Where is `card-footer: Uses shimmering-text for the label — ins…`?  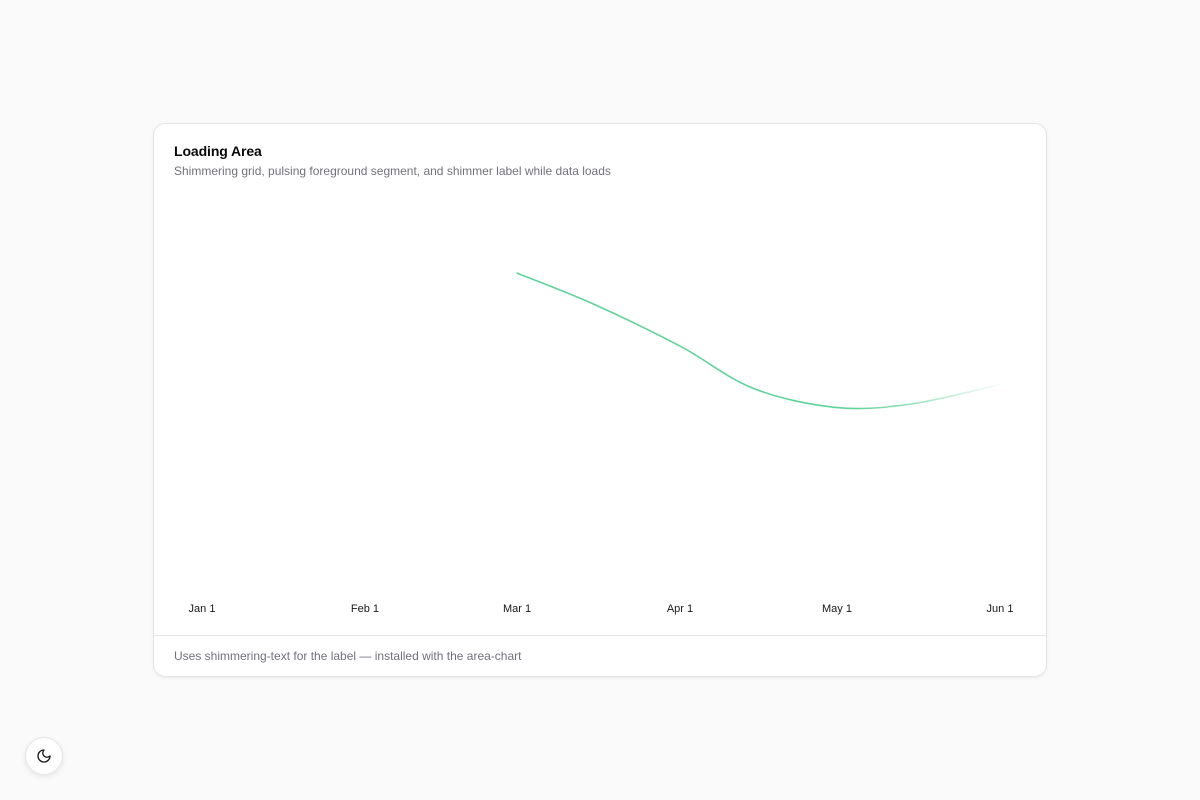 card-footer: Uses shimmering-text for the label — ins… is located at coordinates (600, 655).